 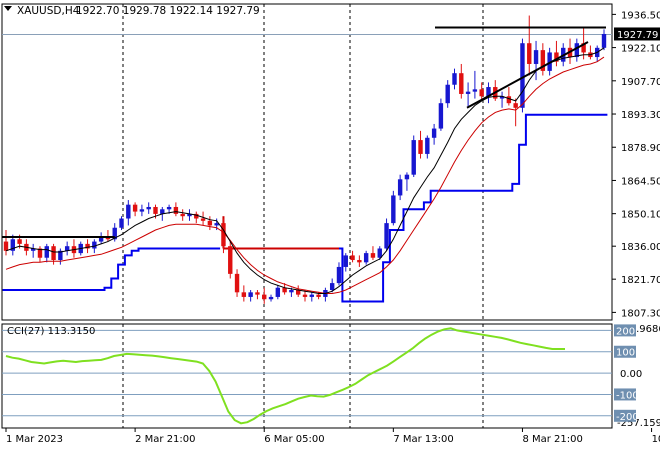 What do you see at coordinates (656, 439) in the screenshot?
I see `time-tick-label: 10 Mar 05:00` at bounding box center [656, 439].